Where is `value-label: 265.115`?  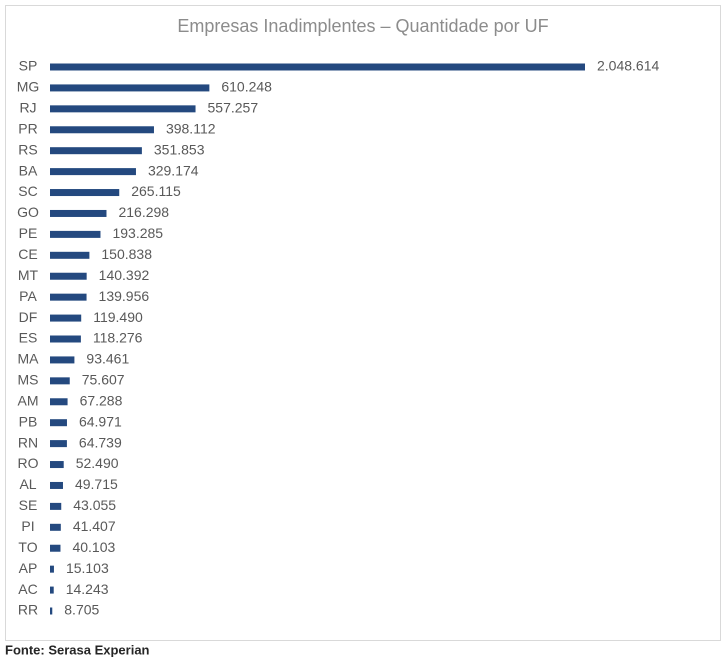 value-label: 265.115 is located at coordinates (156, 191).